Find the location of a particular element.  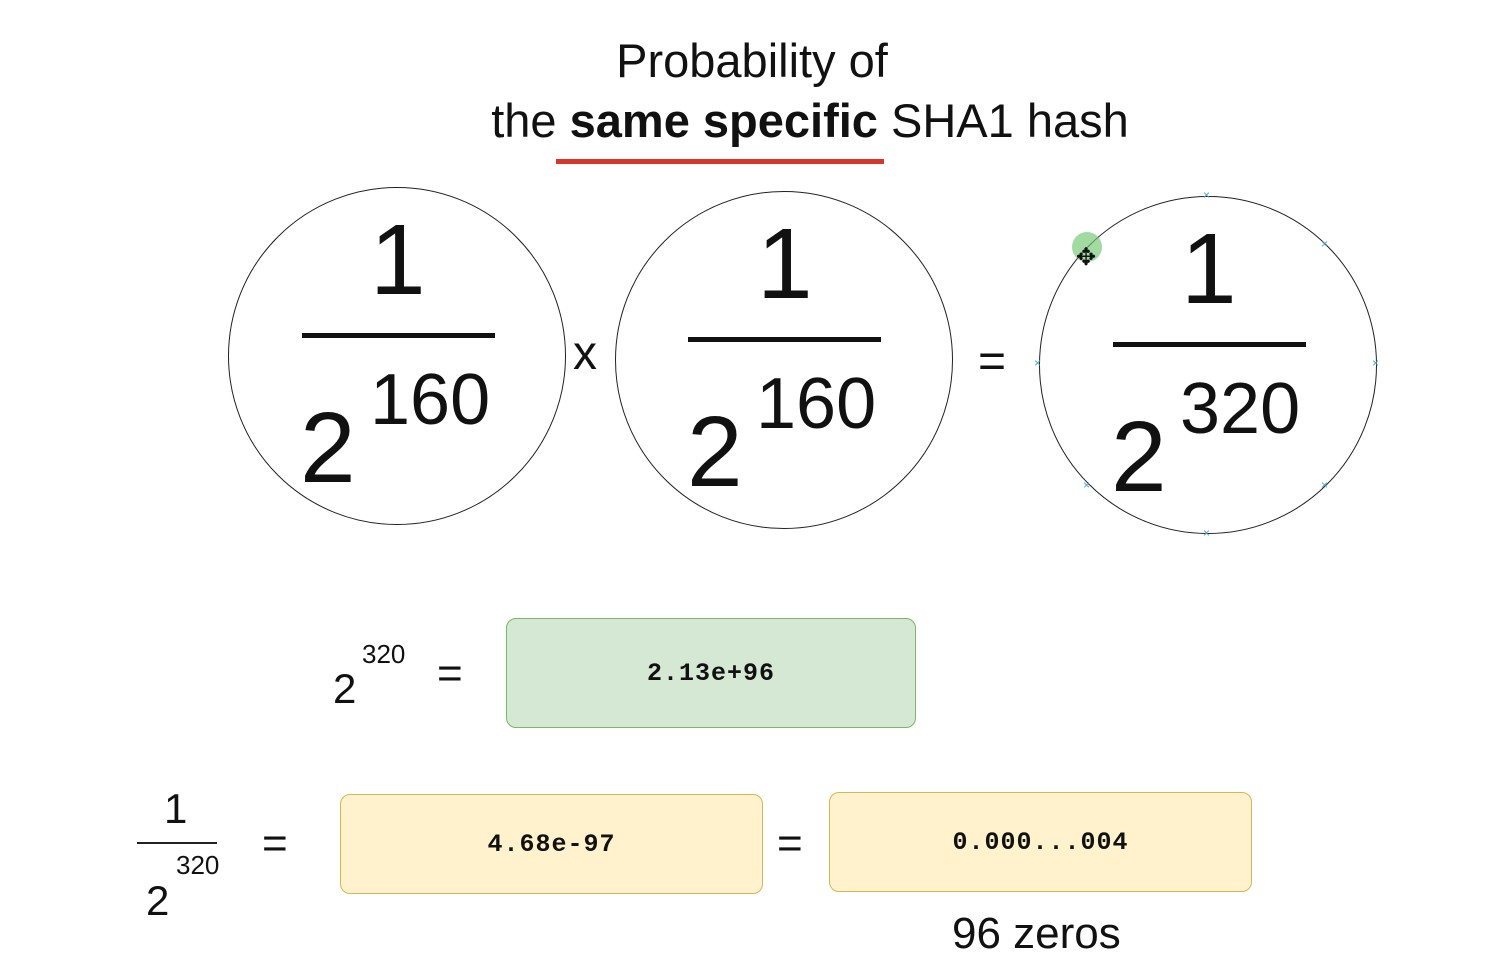

fraction-circle-left is located at coordinates (397, 356).